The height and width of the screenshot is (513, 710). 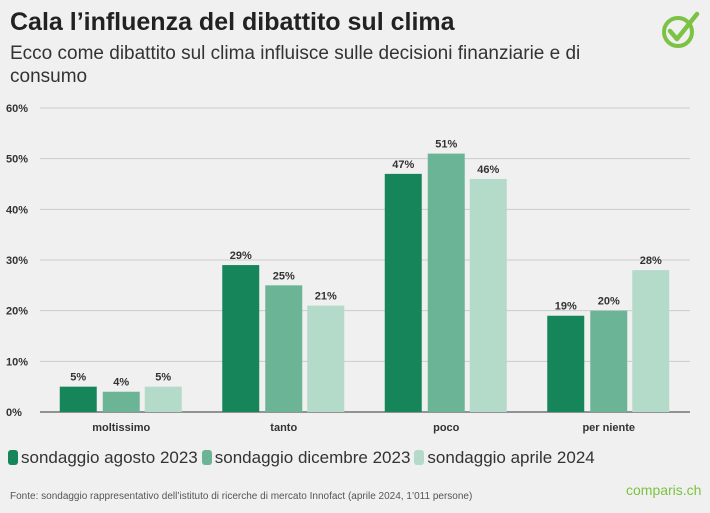 What do you see at coordinates (17, 312) in the screenshot?
I see `y-tick-label: 20%` at bounding box center [17, 312].